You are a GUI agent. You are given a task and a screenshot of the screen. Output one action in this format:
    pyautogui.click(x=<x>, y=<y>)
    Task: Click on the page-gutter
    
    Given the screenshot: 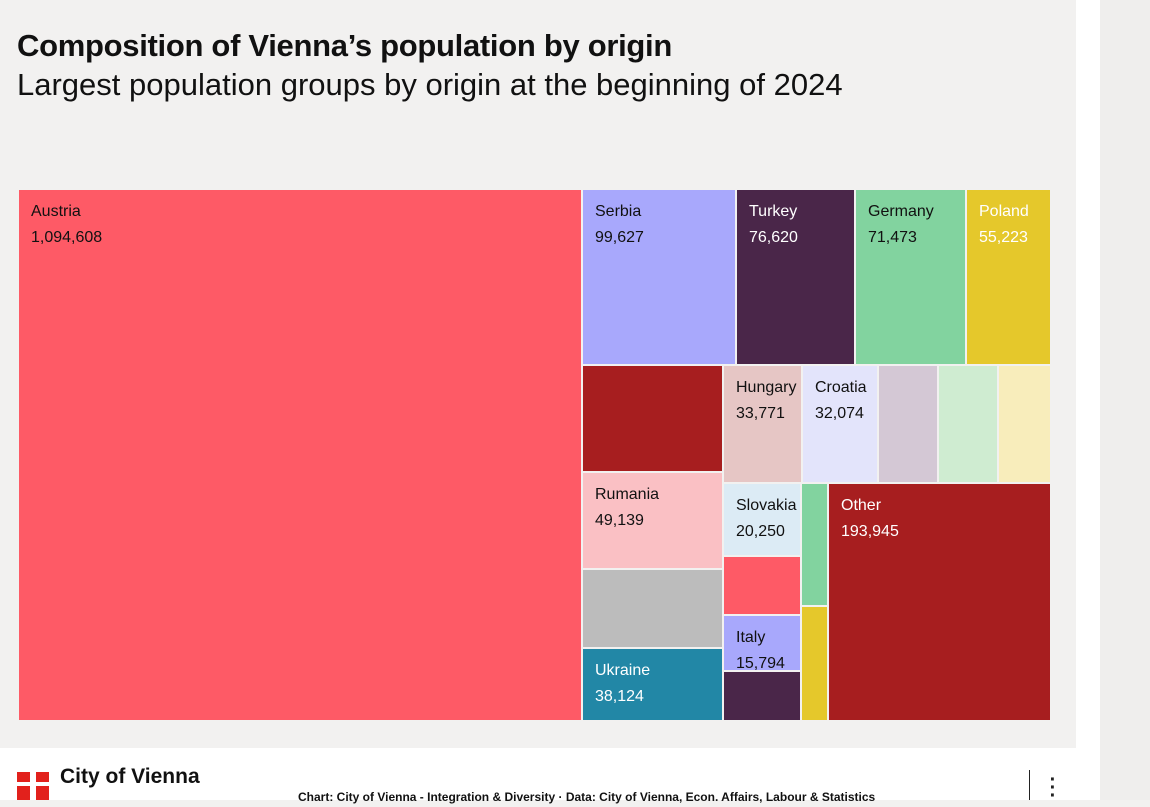 What is the action you would take?
    pyautogui.click(x=1088, y=400)
    